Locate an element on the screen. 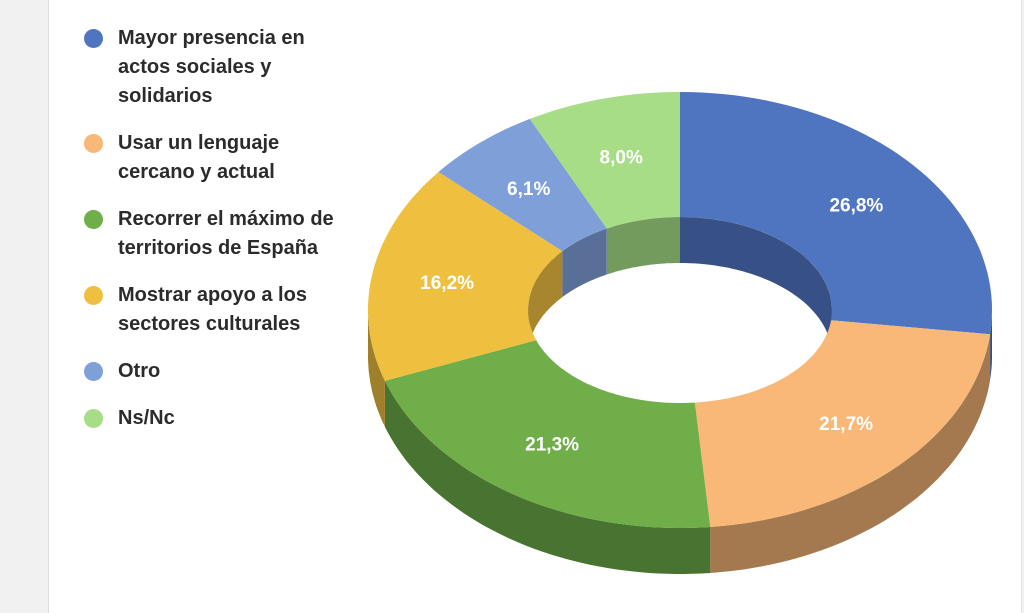 Image resolution: width=1024 pixels, height=613 pixels. slice-value-label: 8,0% is located at coordinates (621, 157).